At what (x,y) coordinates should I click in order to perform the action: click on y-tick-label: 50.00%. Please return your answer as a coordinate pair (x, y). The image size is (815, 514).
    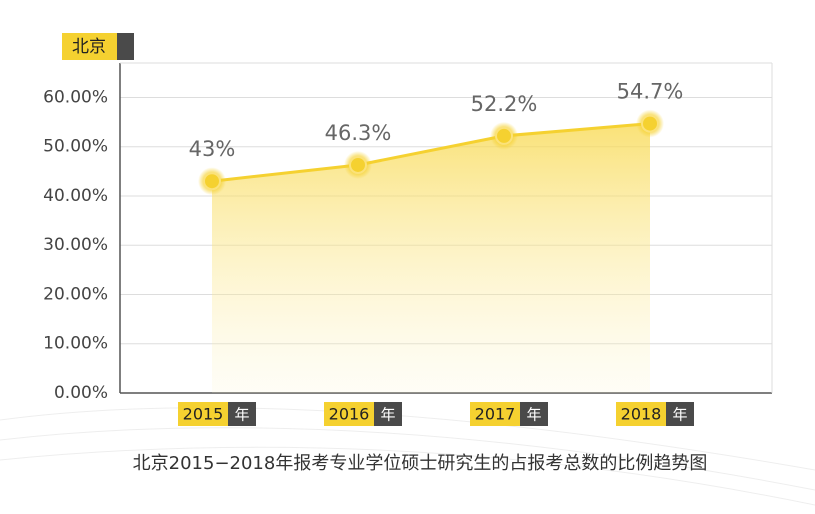
    Looking at the image, I should click on (75, 147).